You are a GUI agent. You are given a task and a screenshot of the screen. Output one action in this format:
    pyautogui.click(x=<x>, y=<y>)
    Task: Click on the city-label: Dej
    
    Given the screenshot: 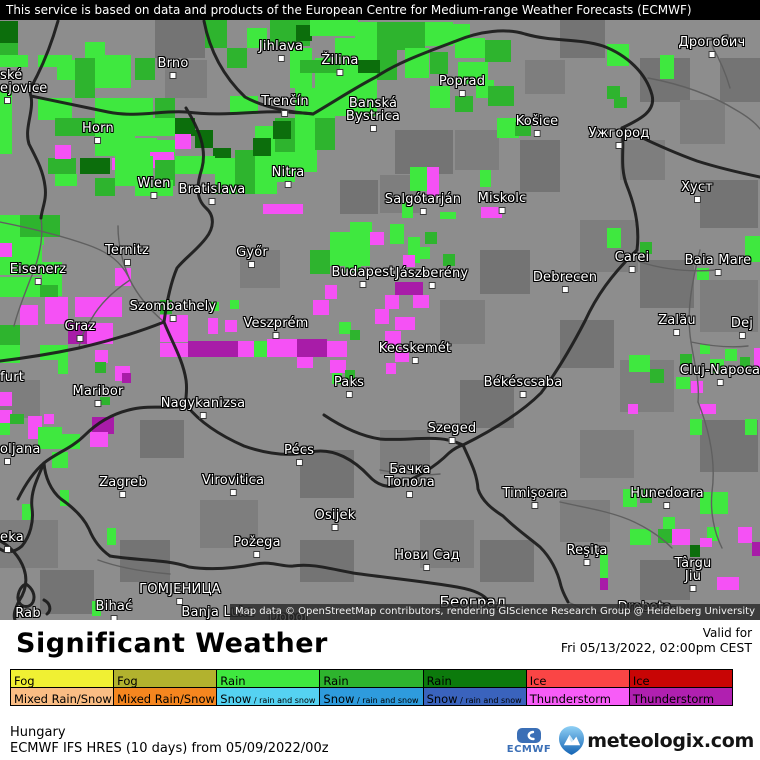 What is the action you would take?
    pyautogui.click(x=742, y=328)
    